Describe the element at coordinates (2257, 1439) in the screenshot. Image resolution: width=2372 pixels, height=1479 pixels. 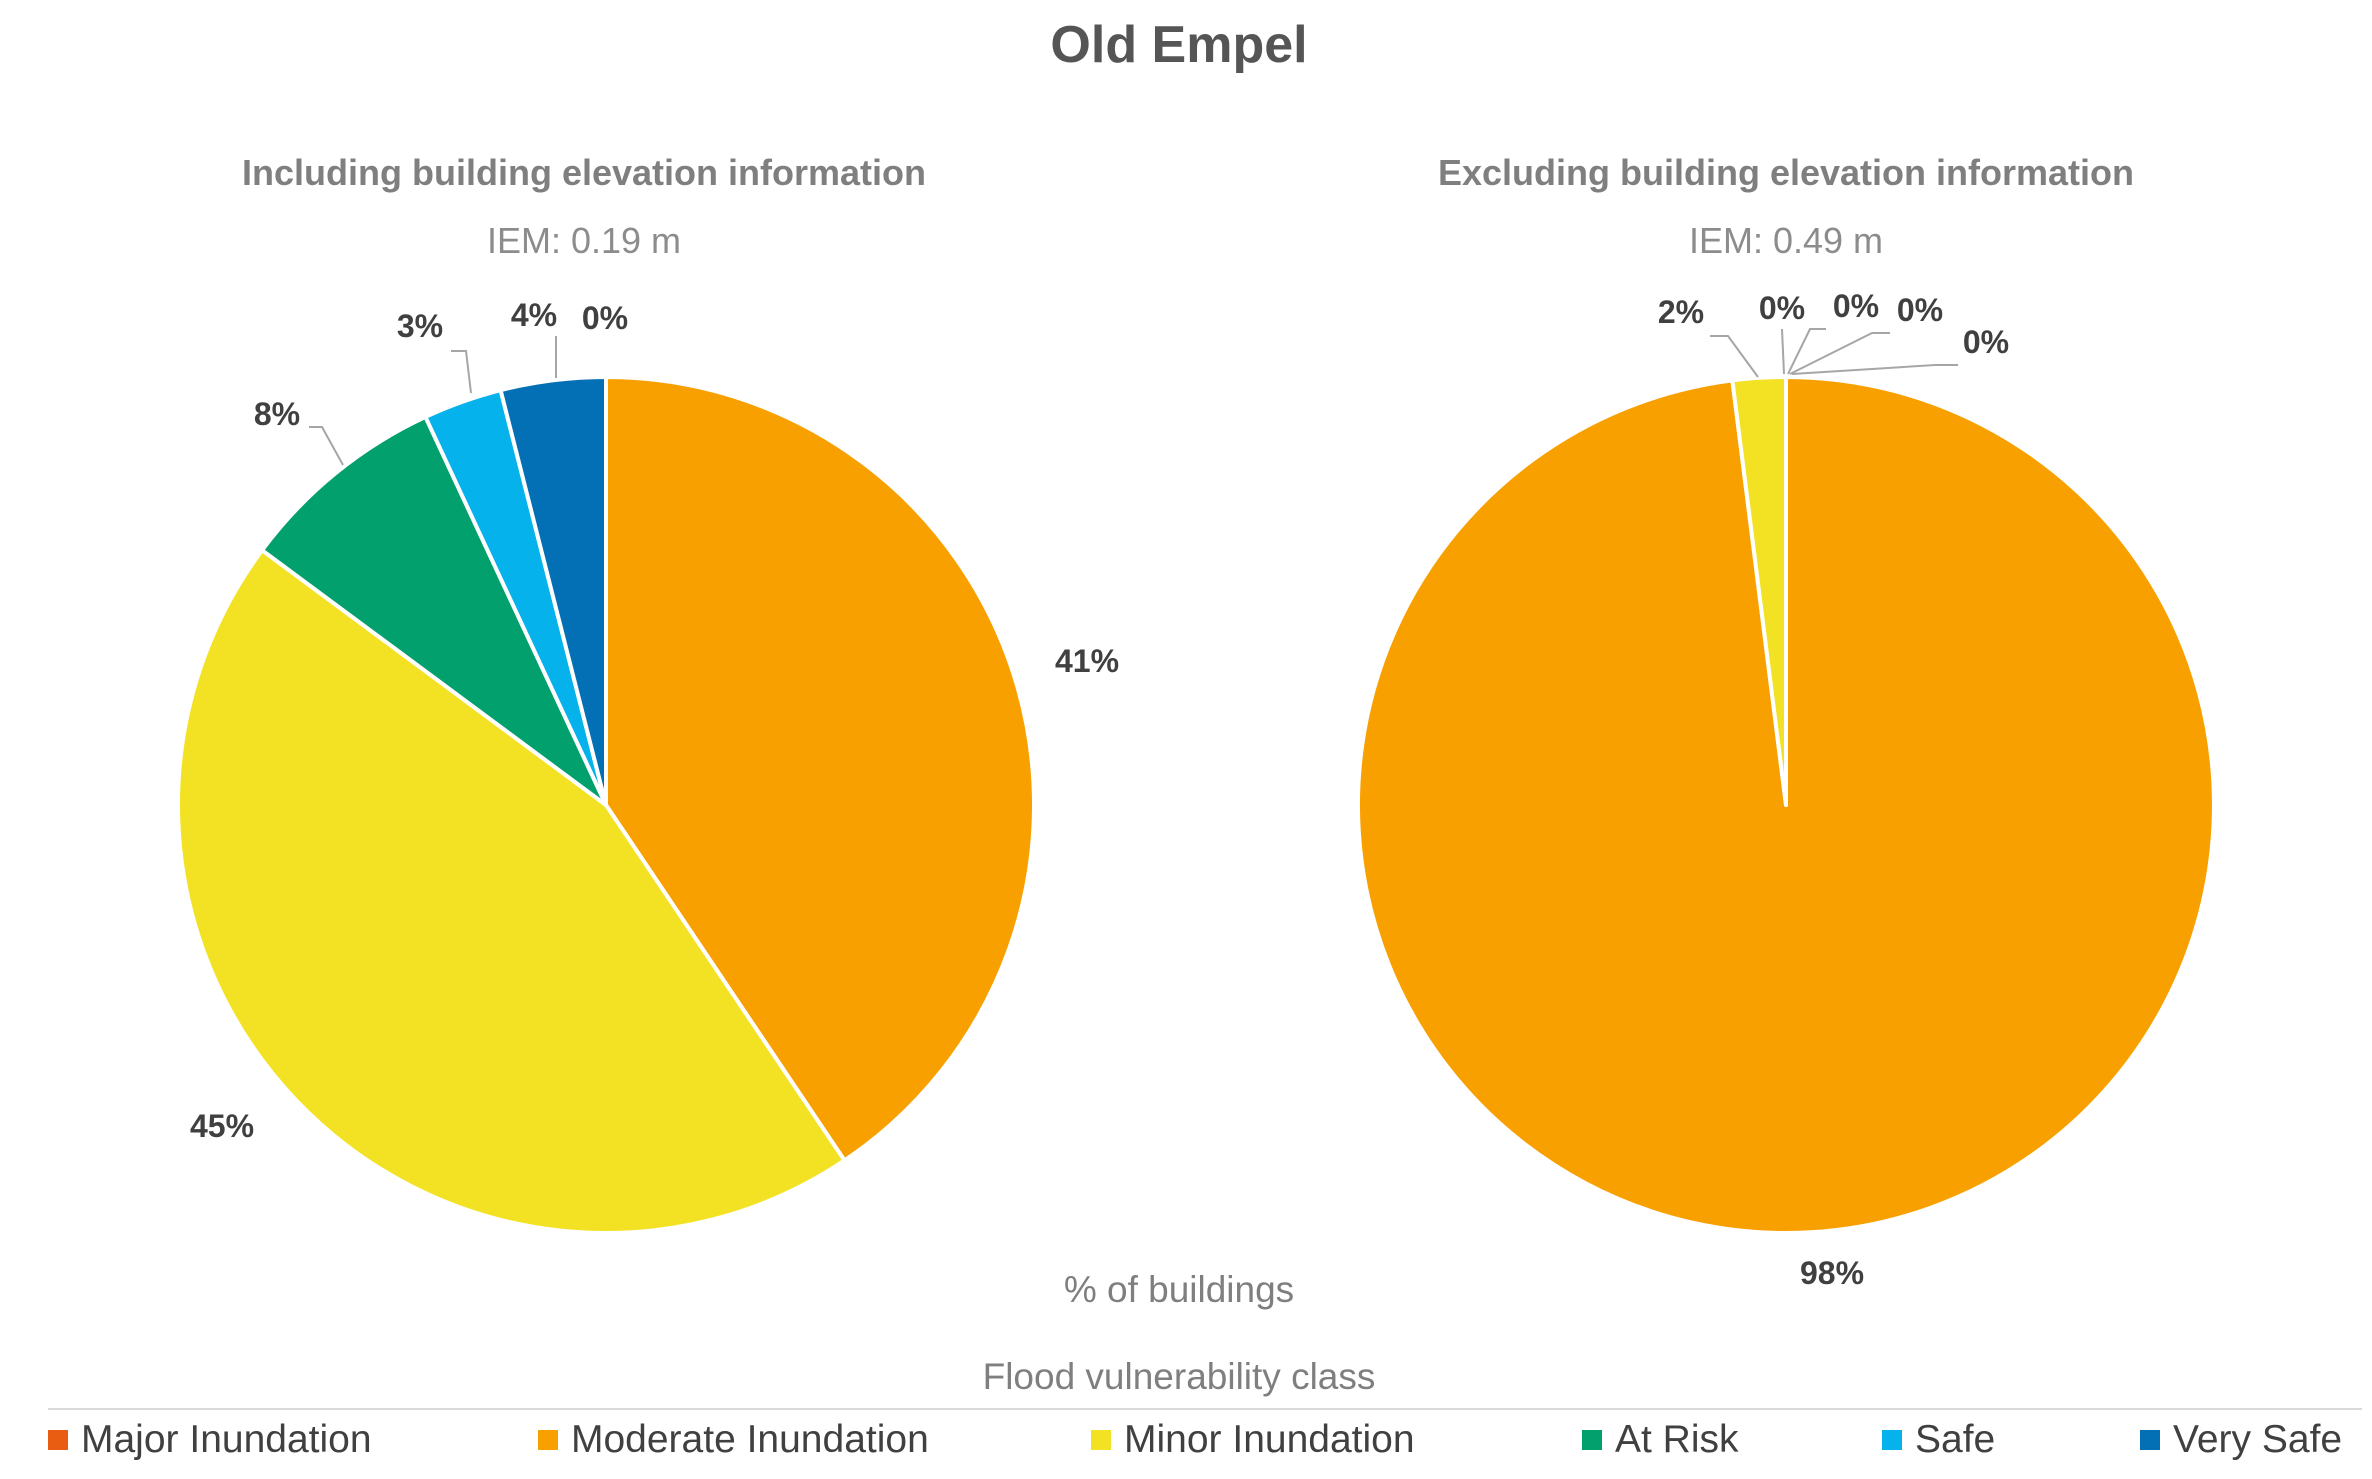
I see `legend-label-very-safe: Very Safe` at that location.